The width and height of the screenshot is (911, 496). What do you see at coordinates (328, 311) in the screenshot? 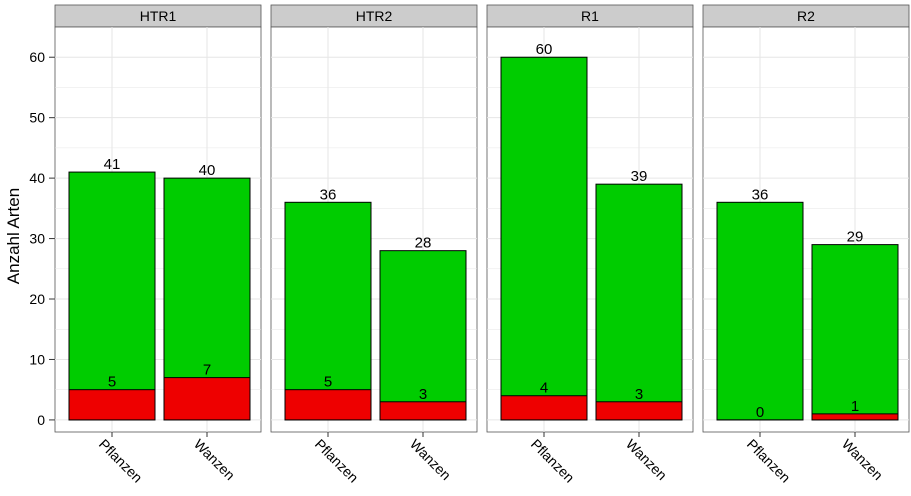
I see `bar-htr2-pflanzen-total` at bounding box center [328, 311].